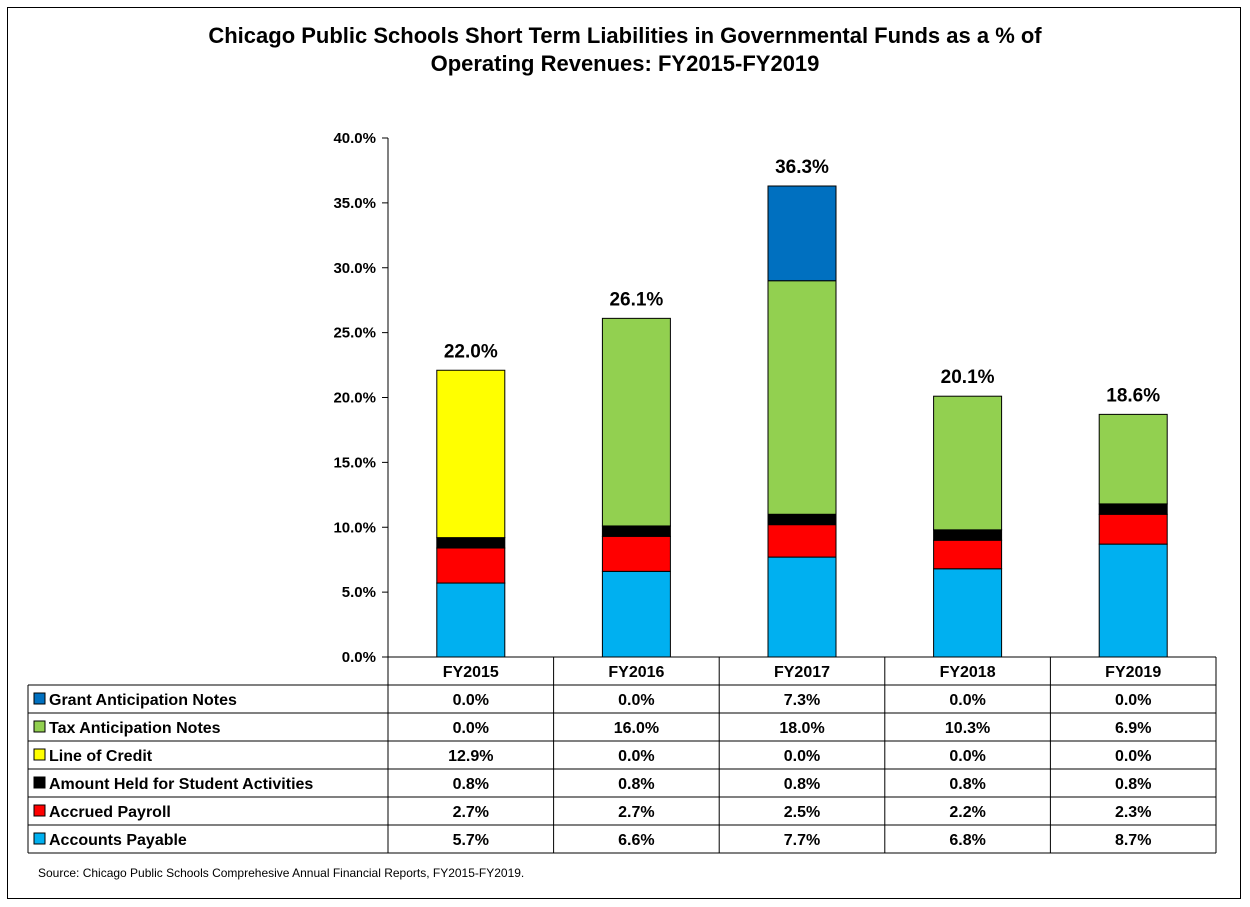 This screenshot has height=907, width=1250. Describe the element at coordinates (110, 812) in the screenshot. I see `legend-series-label: Accrued Payroll` at that location.